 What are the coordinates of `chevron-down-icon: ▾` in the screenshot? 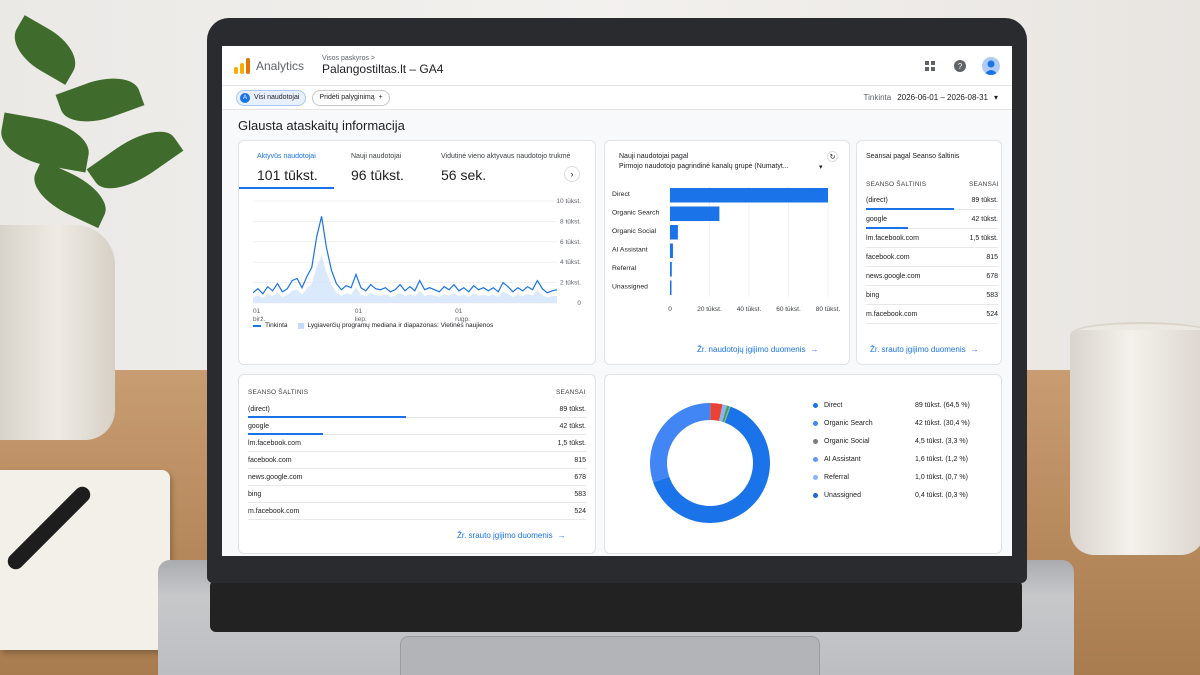 It's located at (821, 167).